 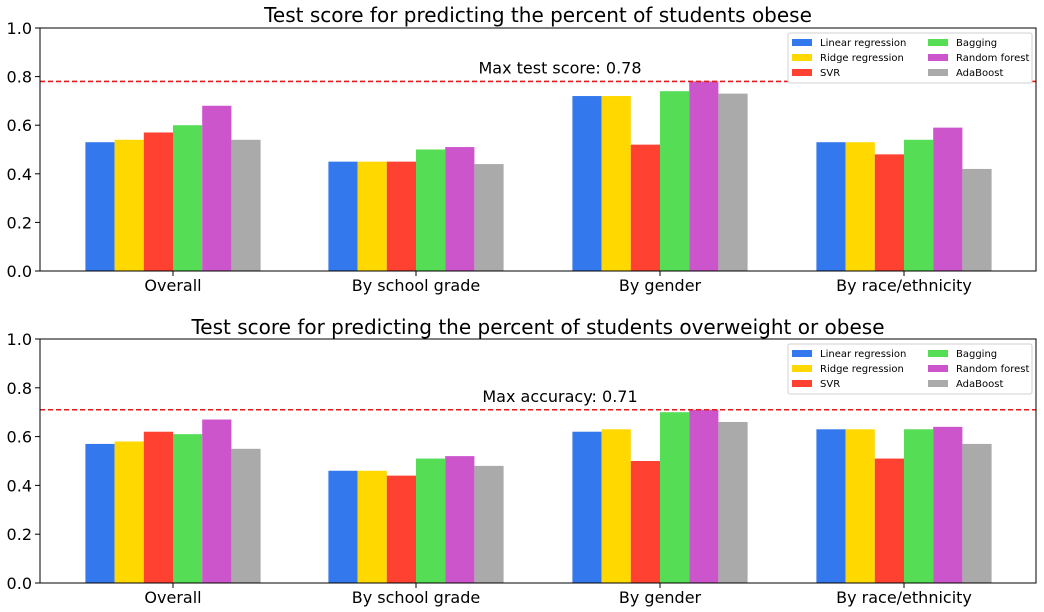 What do you see at coordinates (559, 396) in the screenshot?
I see `max-annotation: Max accuracy: 0.71` at bounding box center [559, 396].